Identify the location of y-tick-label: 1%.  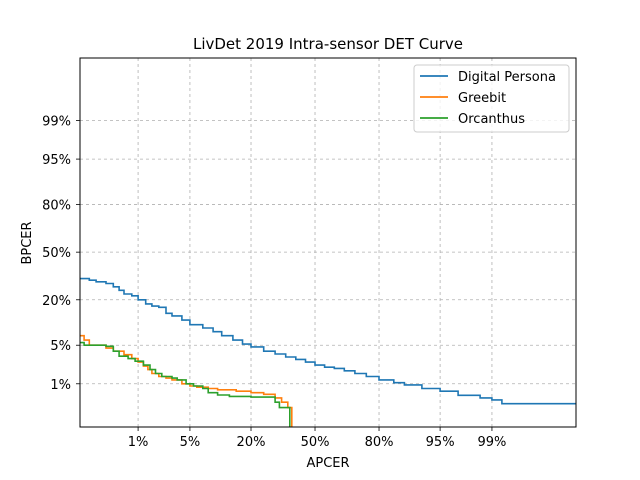
(60, 385).